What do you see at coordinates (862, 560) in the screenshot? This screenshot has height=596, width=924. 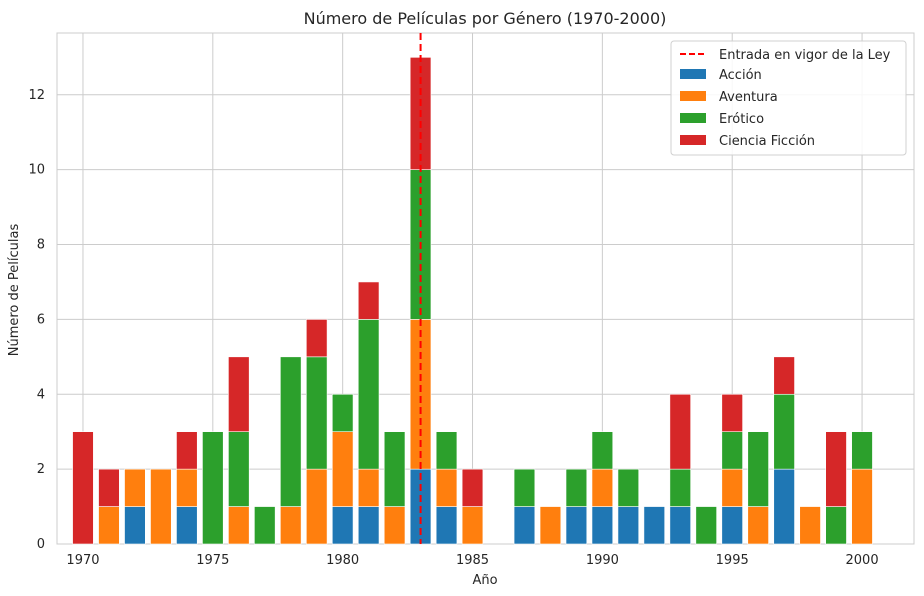 I see `x-tick-label: 2000` at bounding box center [862, 560].